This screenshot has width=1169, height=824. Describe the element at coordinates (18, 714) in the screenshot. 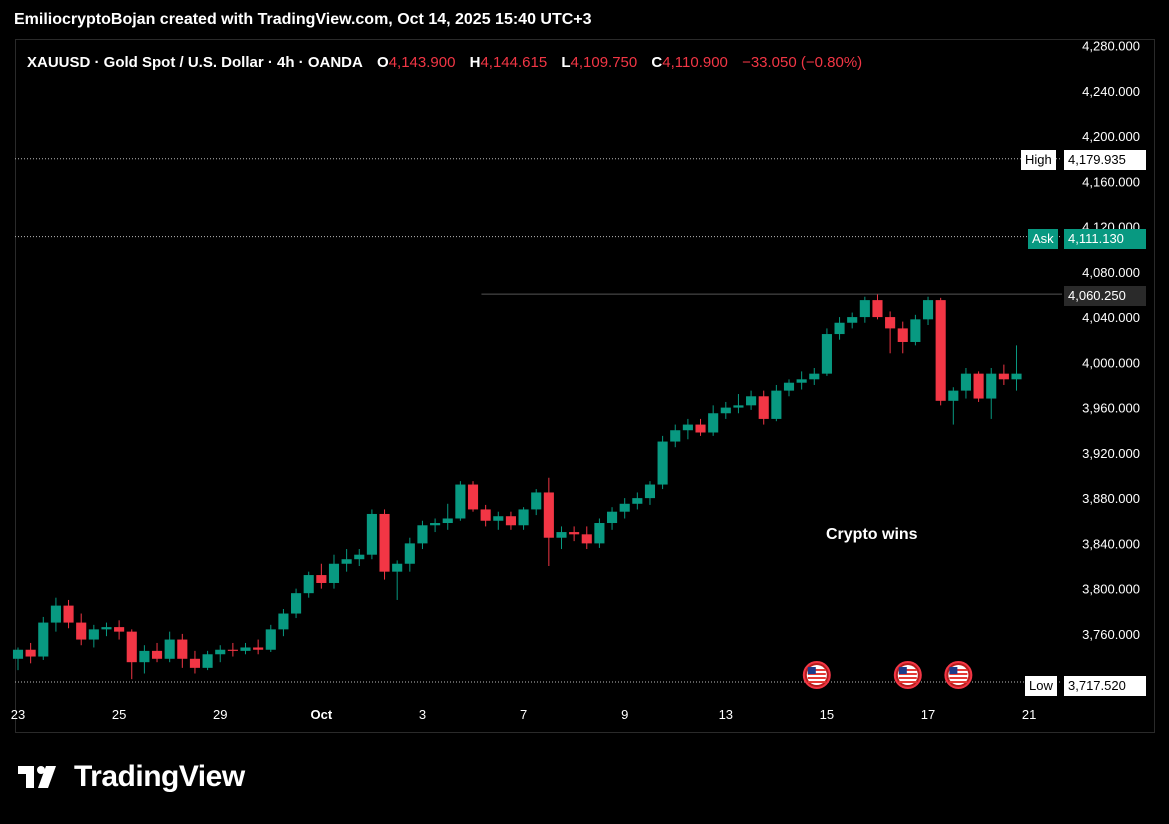

I see `x-tick-label: 23` at that location.